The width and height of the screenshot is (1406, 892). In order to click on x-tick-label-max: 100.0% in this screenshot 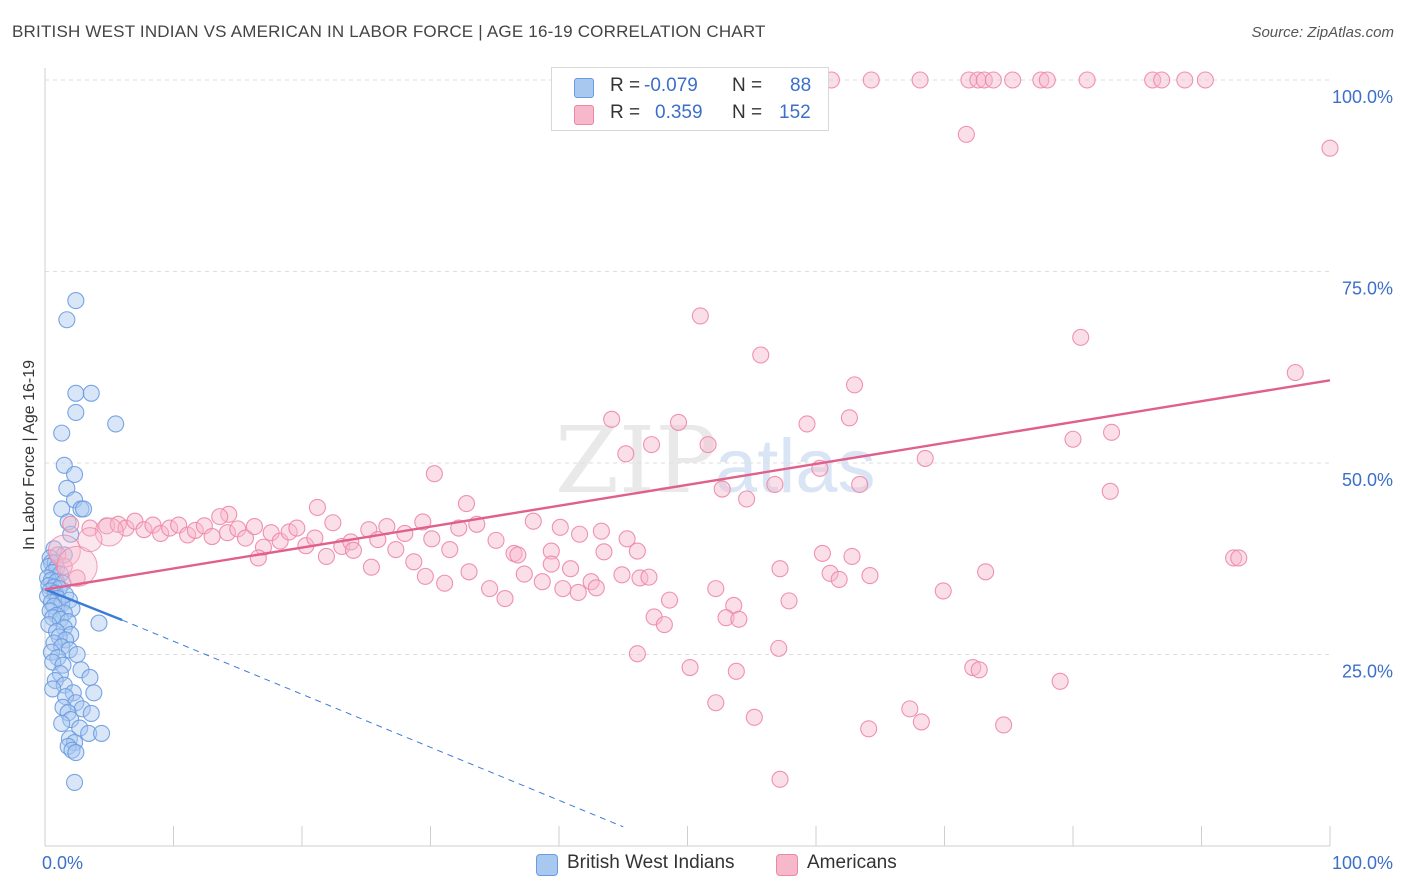, I will do `click(1362, 863)`.